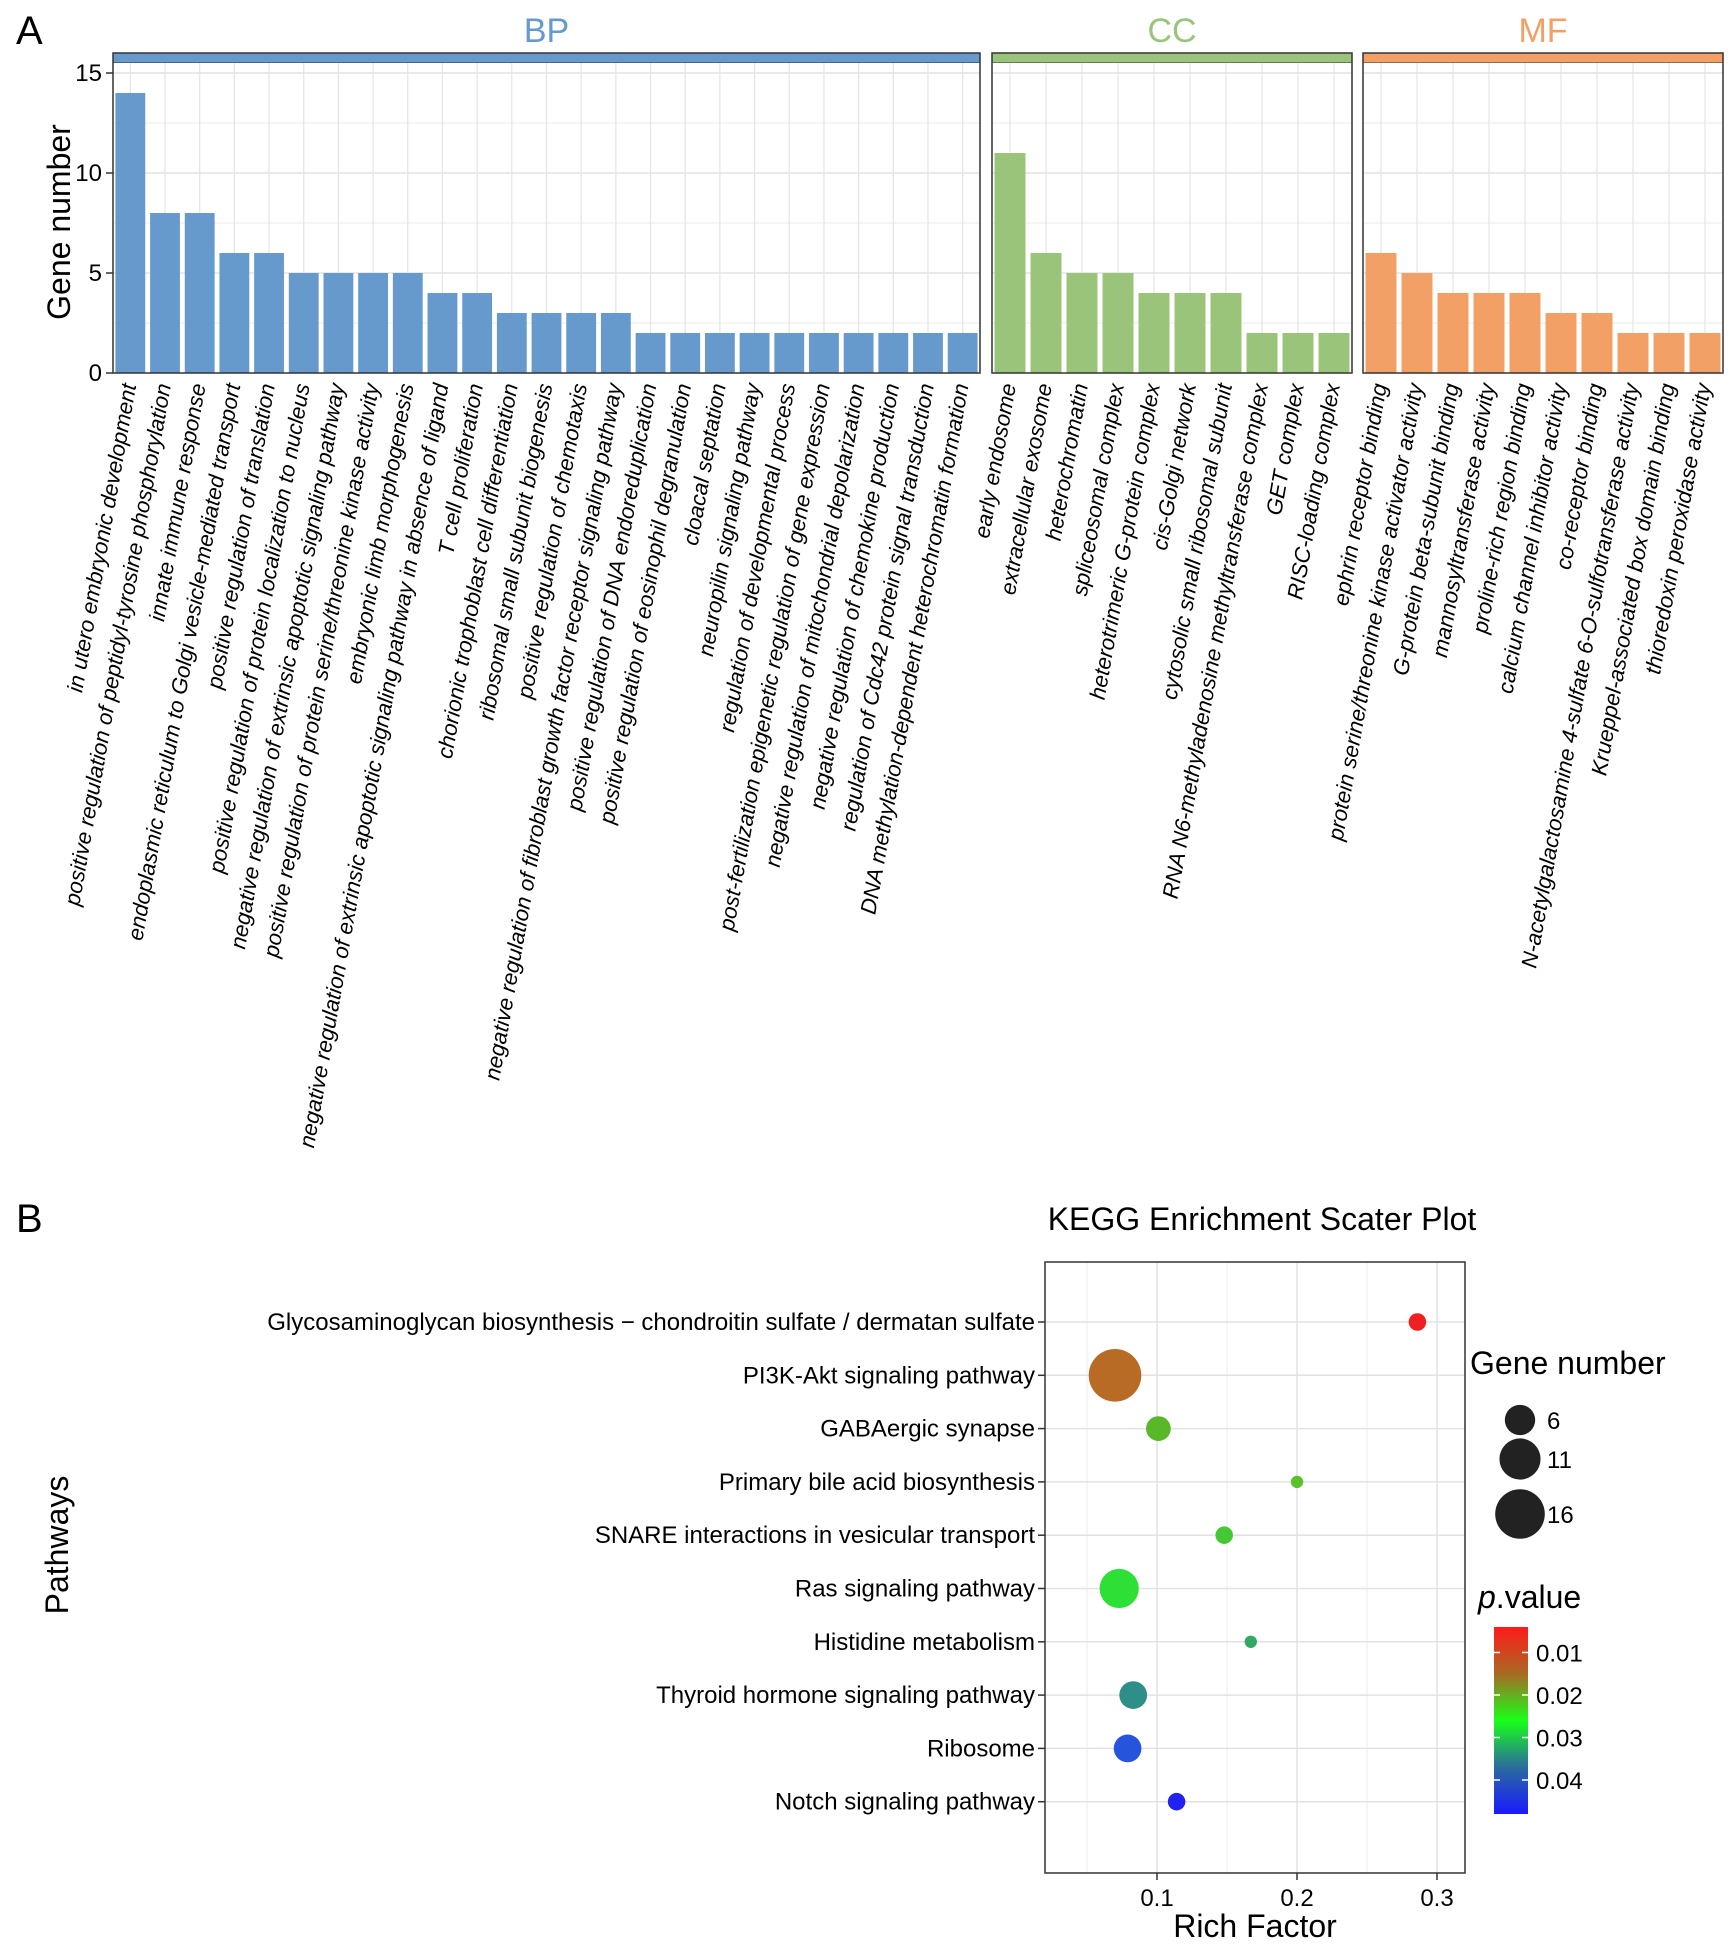 The height and width of the screenshot is (1956, 1735). I want to click on x-axis-title: Rich Factor, so click(1255, 1926).